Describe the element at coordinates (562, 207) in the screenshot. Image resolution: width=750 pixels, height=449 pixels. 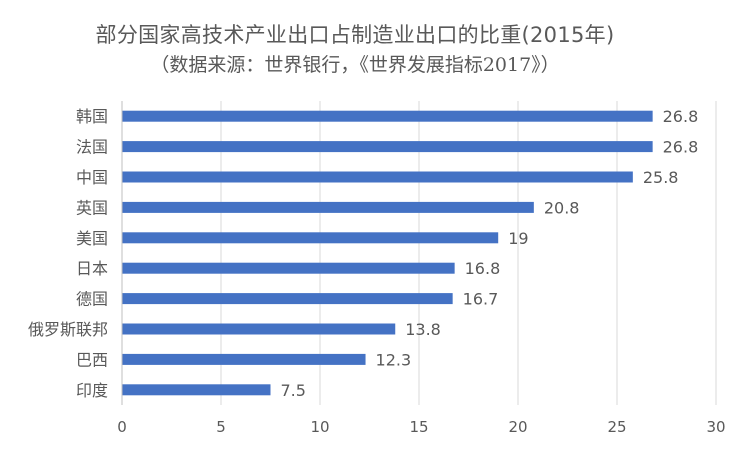
I see `data-label: 20.8` at that location.